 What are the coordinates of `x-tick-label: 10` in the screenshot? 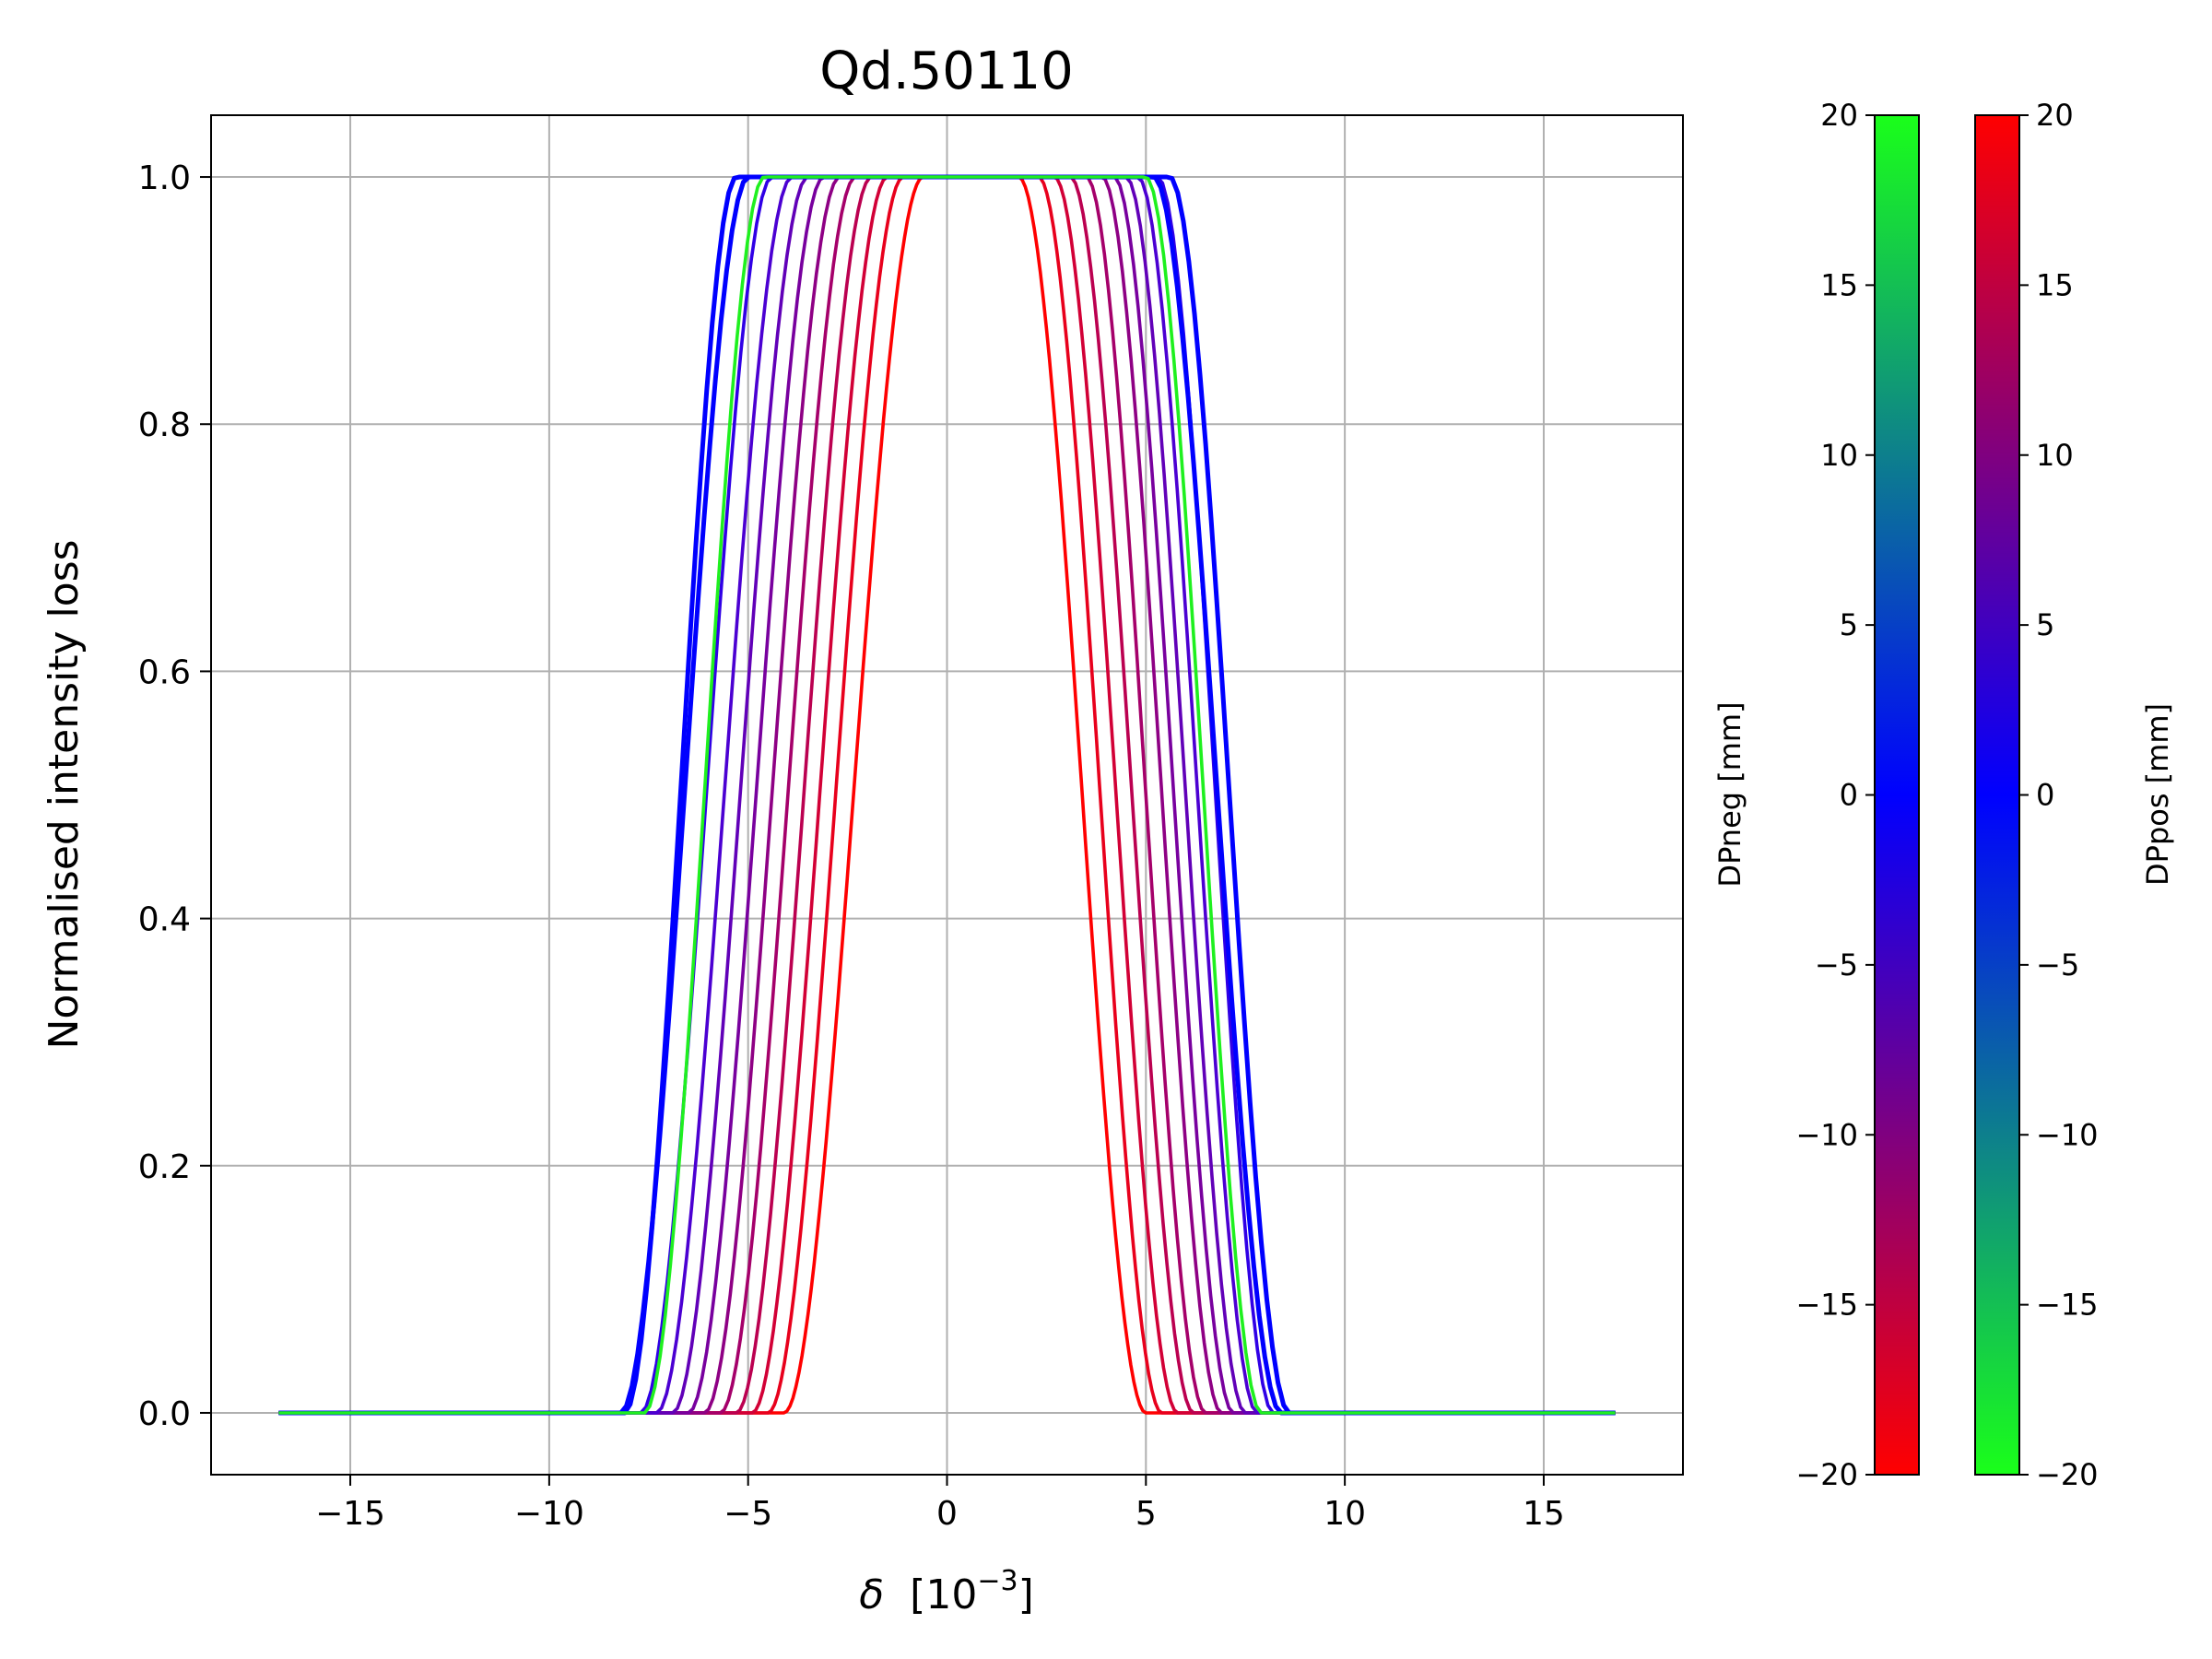 It's located at (1345, 1514).